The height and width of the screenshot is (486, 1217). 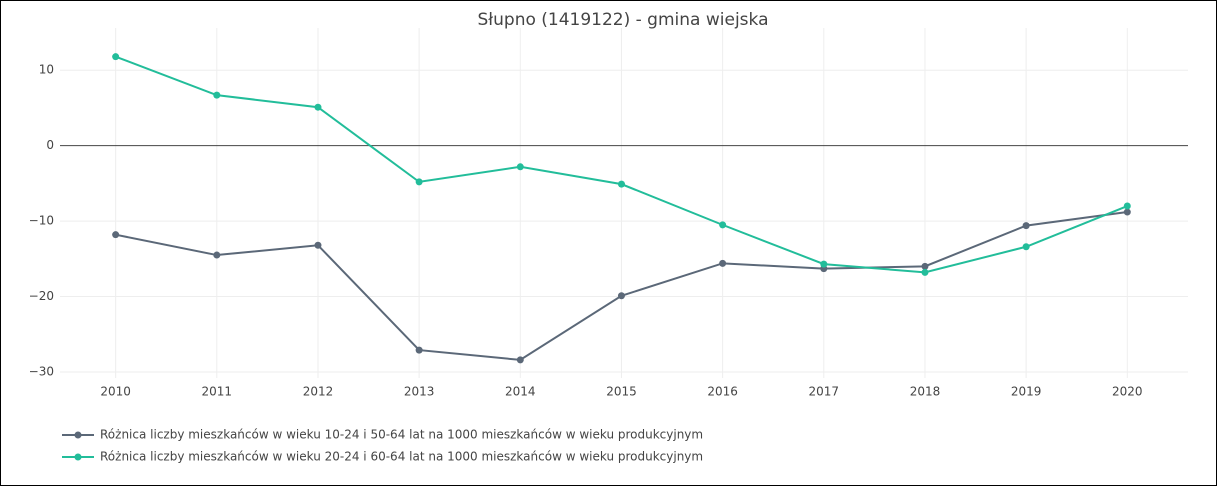 I want to click on x-tick-label: 2016, so click(x=722, y=392).